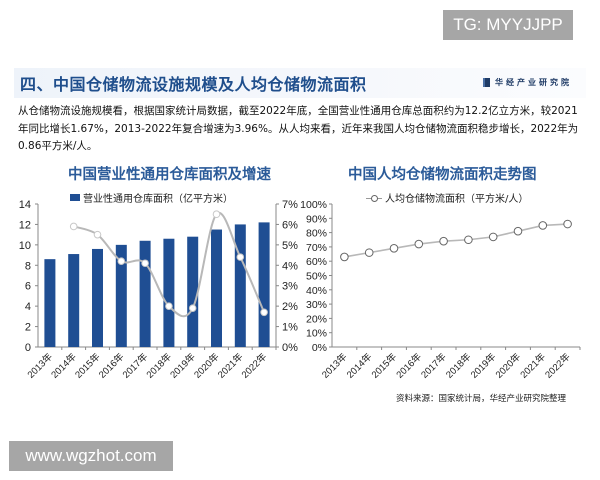  What do you see at coordinates (28, 328) in the screenshot?
I see `svg-text: 2` at bounding box center [28, 328].